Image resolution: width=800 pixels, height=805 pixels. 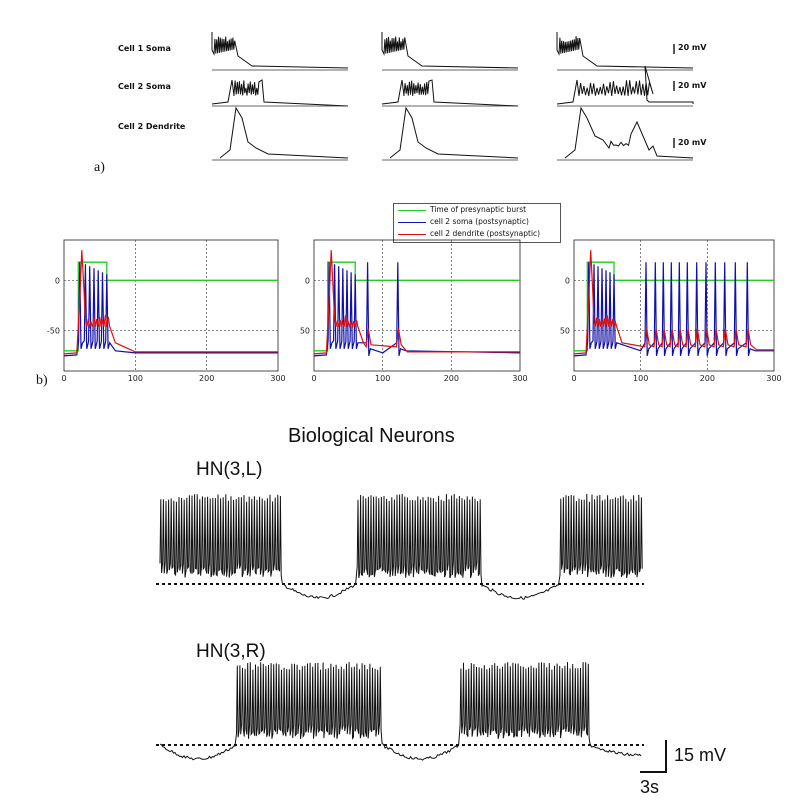 I want to click on legend-item: cell 2 dendrite (postsynaptic), so click(x=477, y=234).